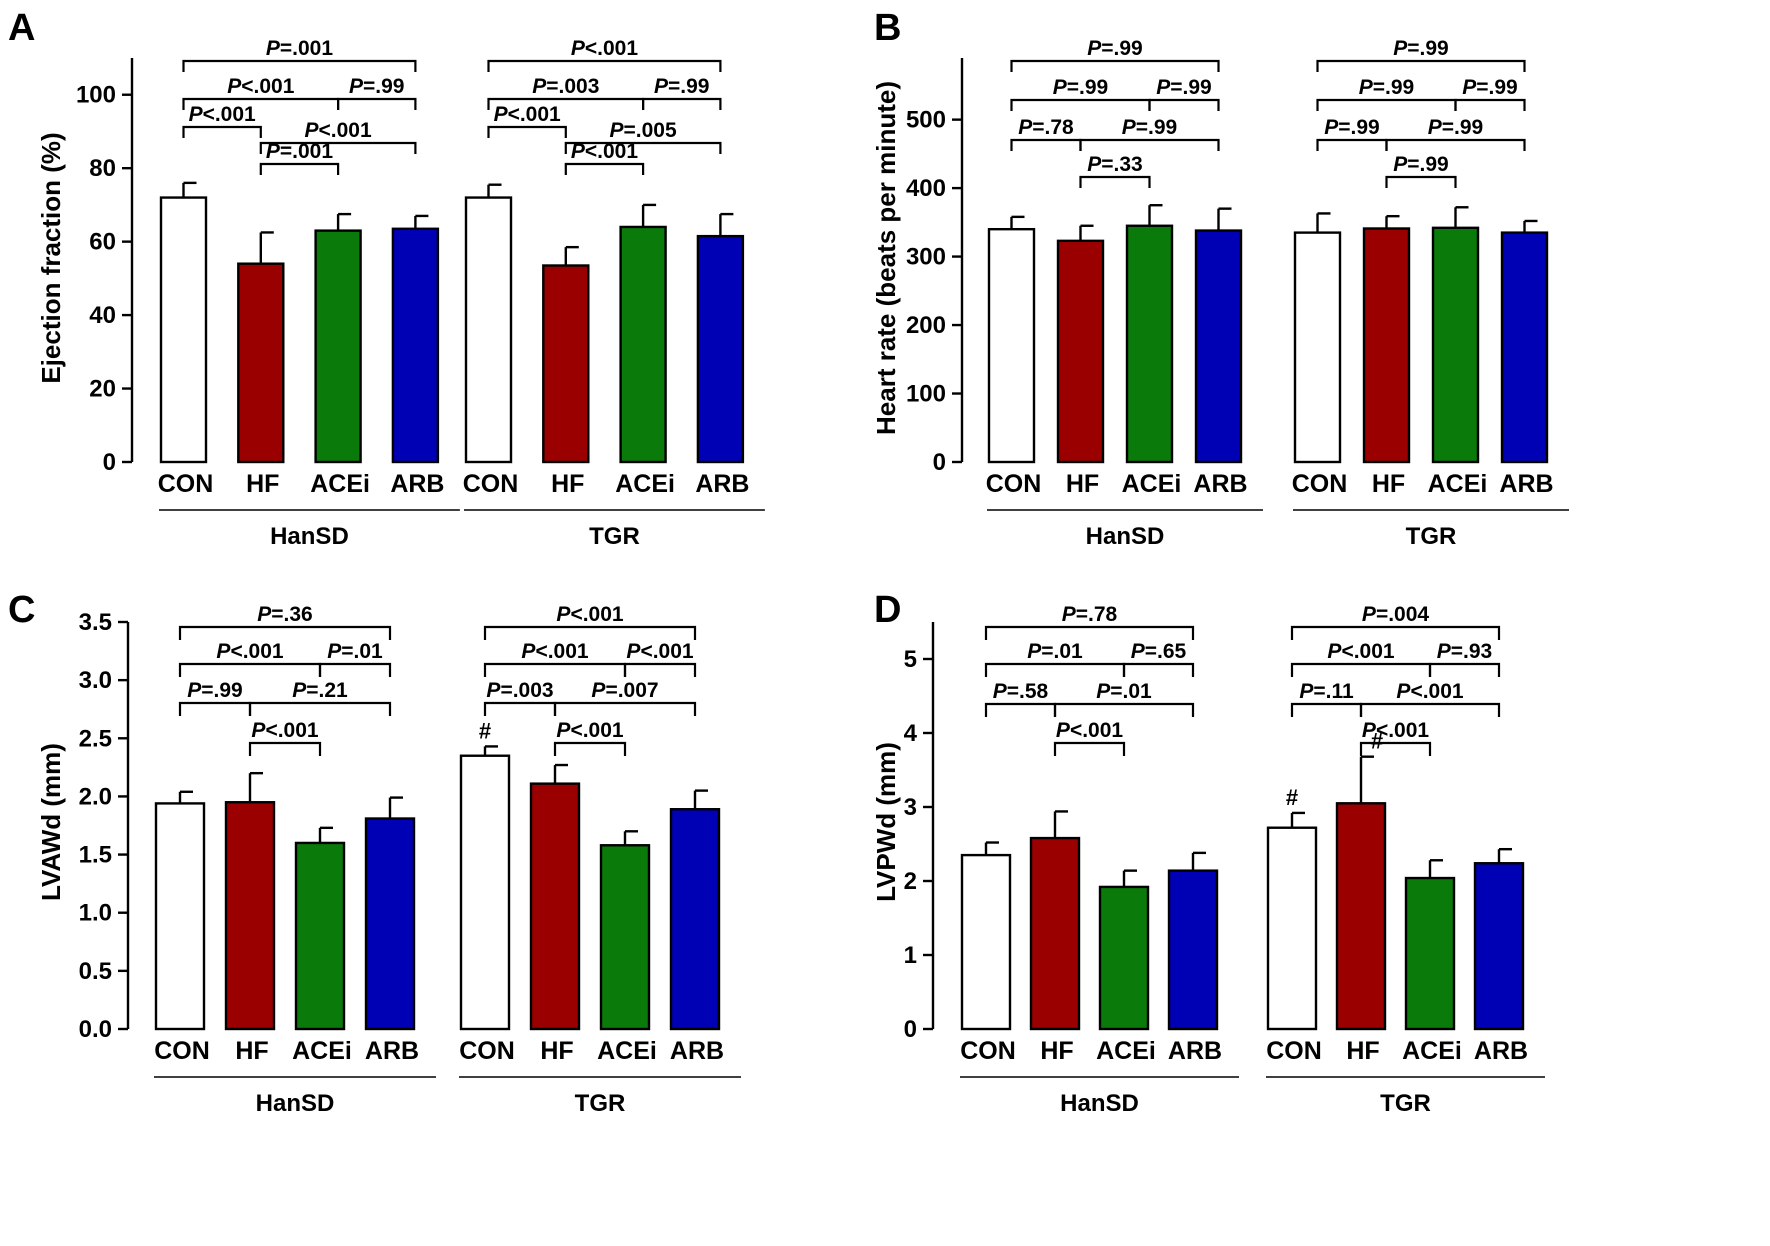 The height and width of the screenshot is (1246, 1770). What do you see at coordinates (887, 28) in the screenshot?
I see `panel-letter: B` at bounding box center [887, 28].